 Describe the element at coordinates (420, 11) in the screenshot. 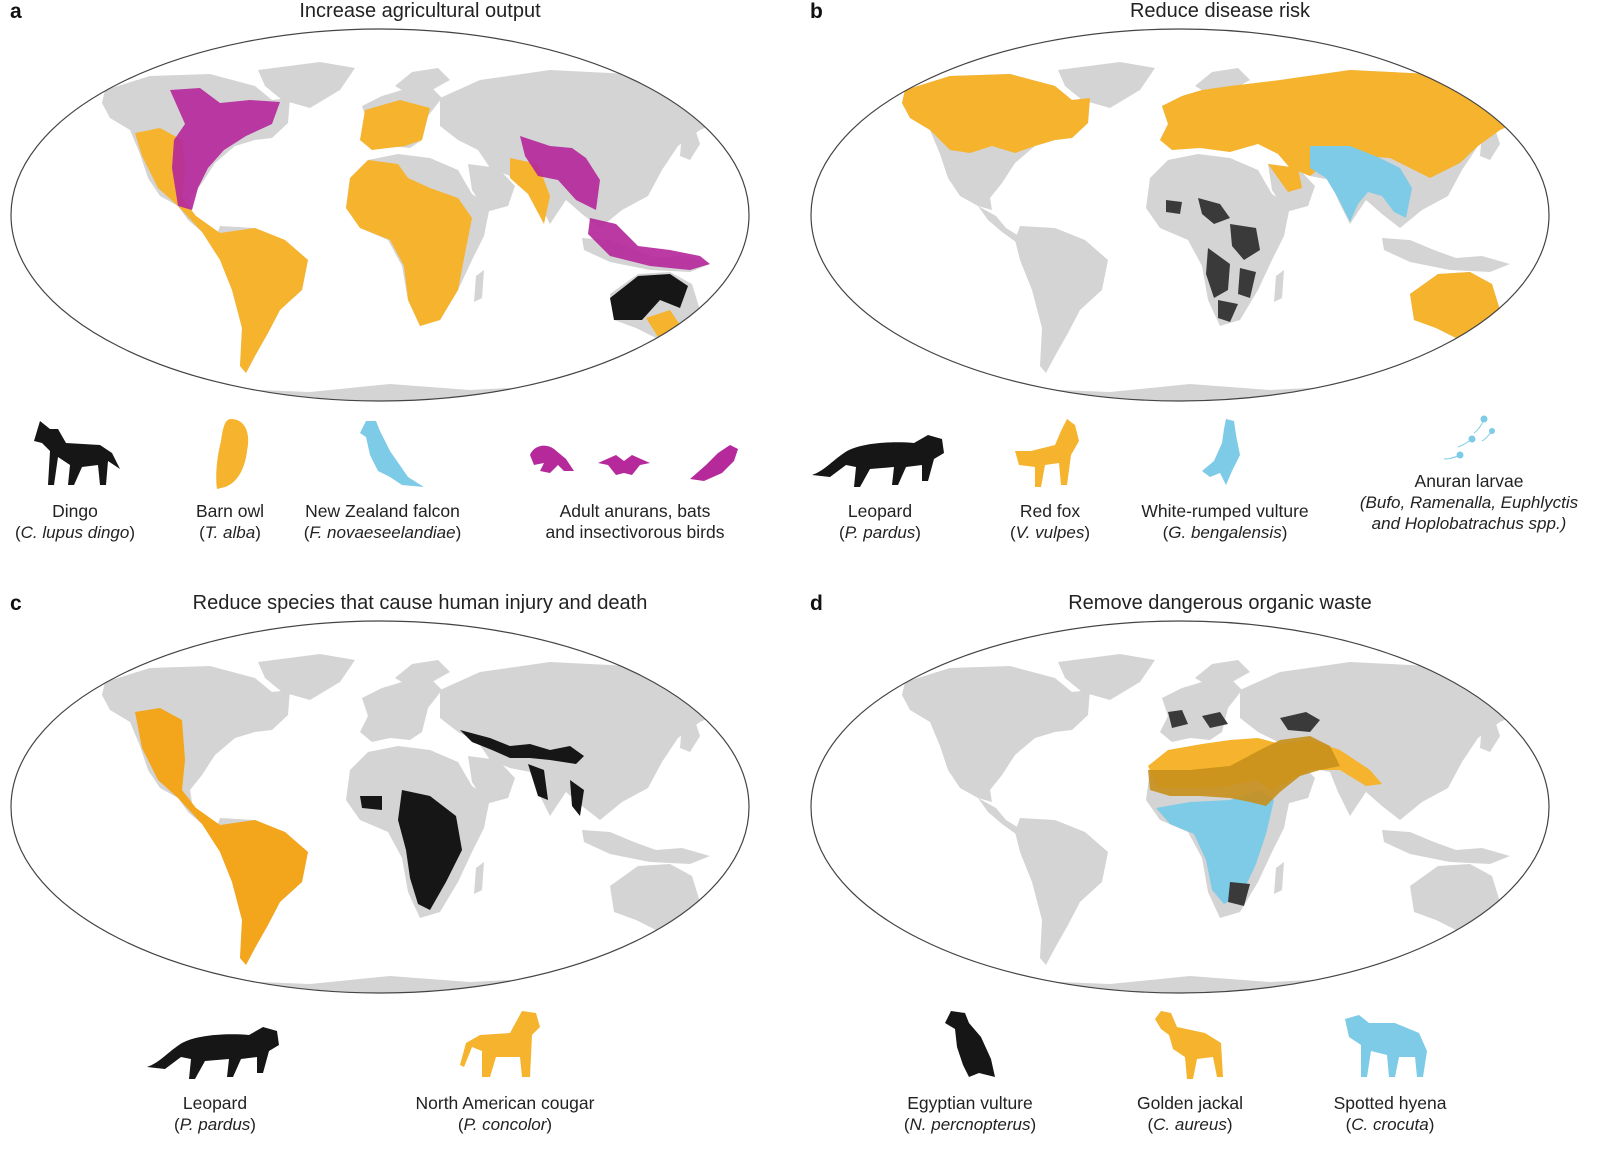

I see `panel-title: Increase agricultural output` at that location.